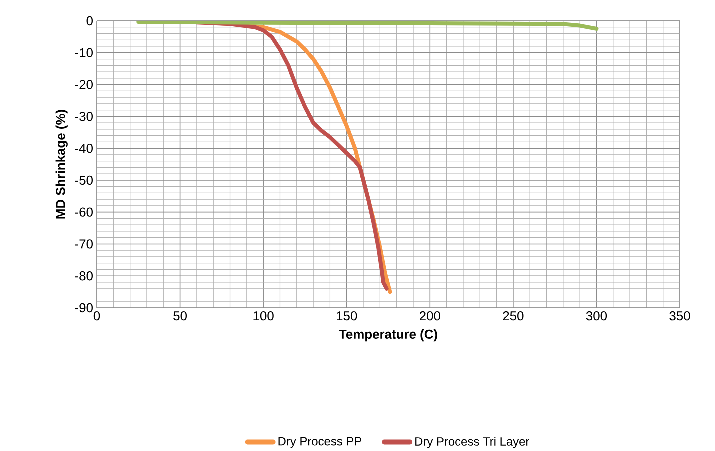 The width and height of the screenshot is (715, 451). I want to click on y-tick-label: -30, so click(84, 117).